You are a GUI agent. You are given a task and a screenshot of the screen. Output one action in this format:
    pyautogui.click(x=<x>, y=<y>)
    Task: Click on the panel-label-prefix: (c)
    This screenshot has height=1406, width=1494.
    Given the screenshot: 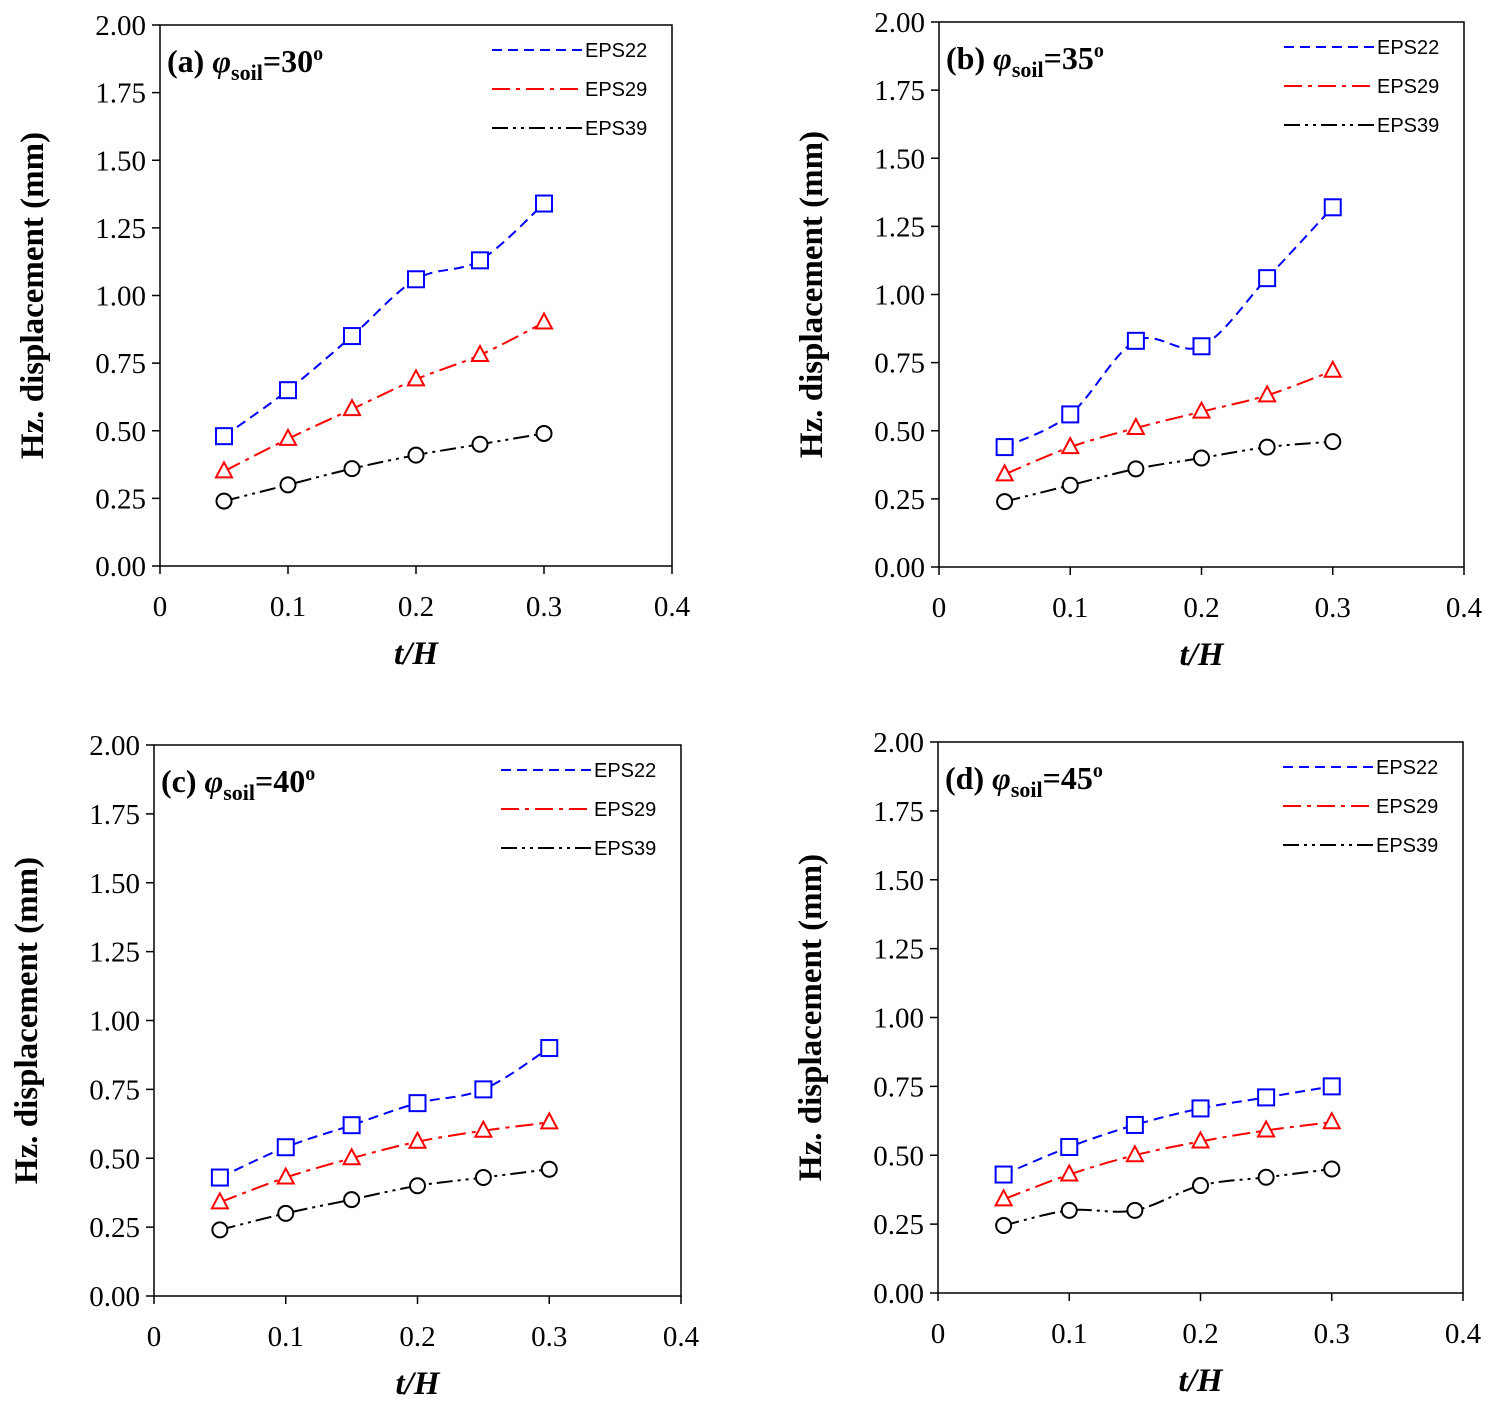 What is the action you would take?
    pyautogui.click(x=183, y=781)
    